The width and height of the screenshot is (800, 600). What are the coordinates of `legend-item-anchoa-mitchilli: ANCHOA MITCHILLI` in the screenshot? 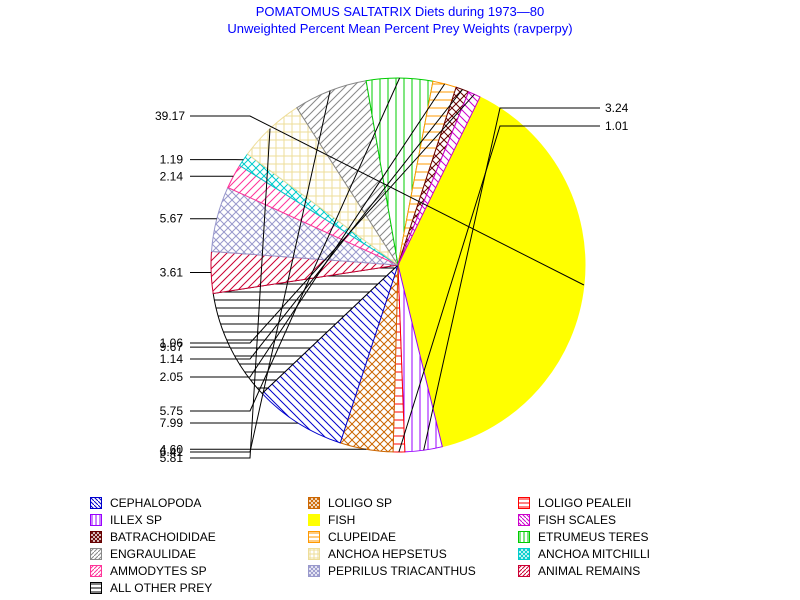 It's located at (584, 553).